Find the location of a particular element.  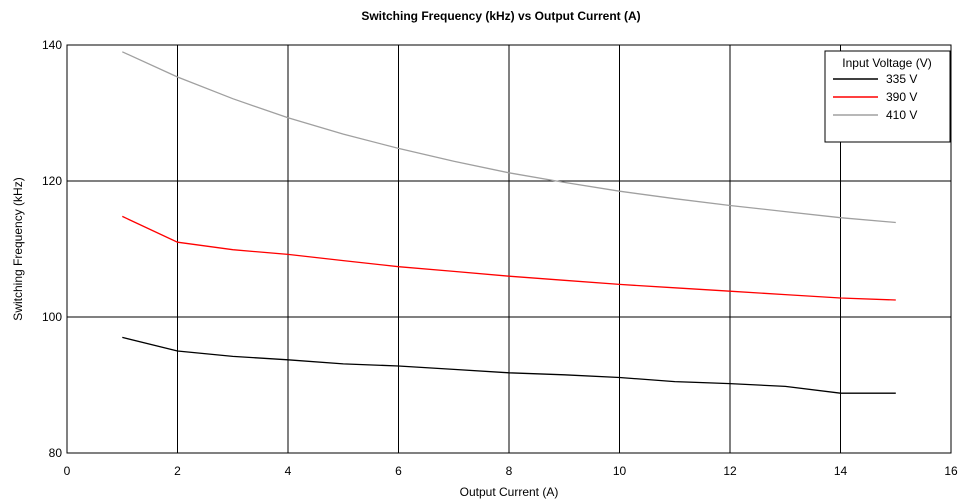

y-tick-label: 140 is located at coordinates (52, 45).